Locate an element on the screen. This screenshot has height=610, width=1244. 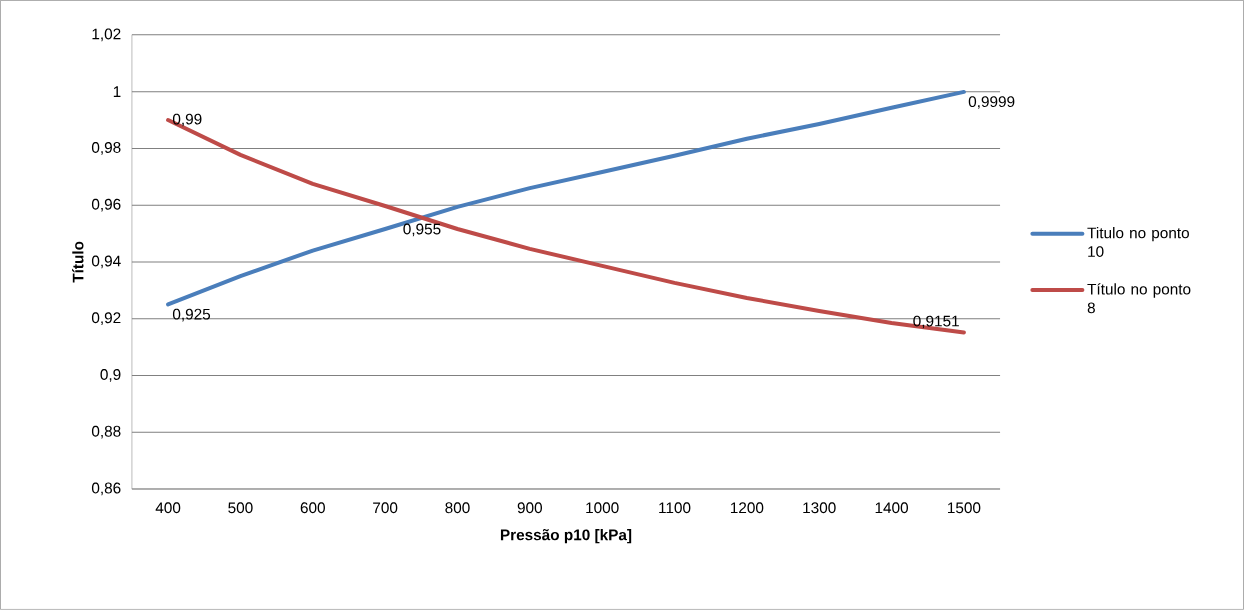
y-tick-label: 0,88 is located at coordinates (106, 432).